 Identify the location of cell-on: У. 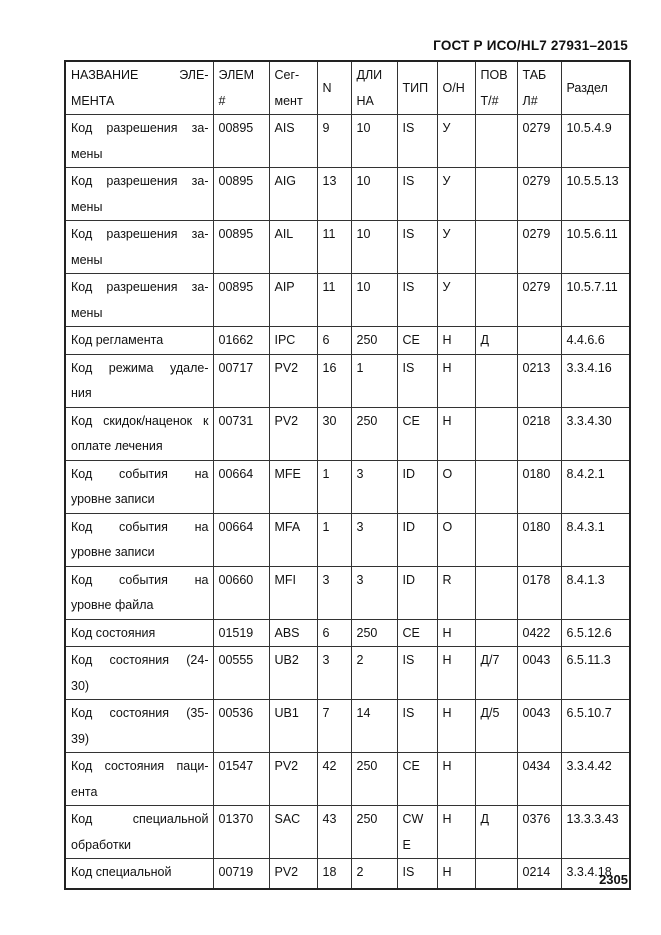
(456, 194).